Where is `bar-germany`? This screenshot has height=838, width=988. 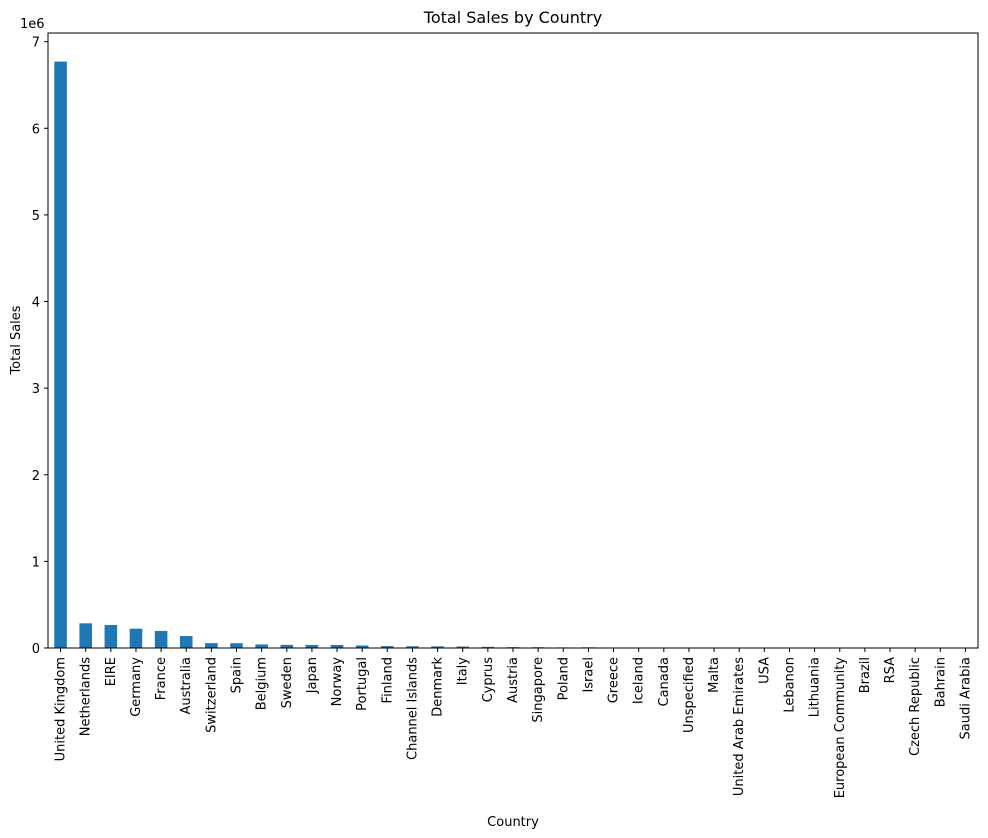
bar-germany is located at coordinates (136, 638).